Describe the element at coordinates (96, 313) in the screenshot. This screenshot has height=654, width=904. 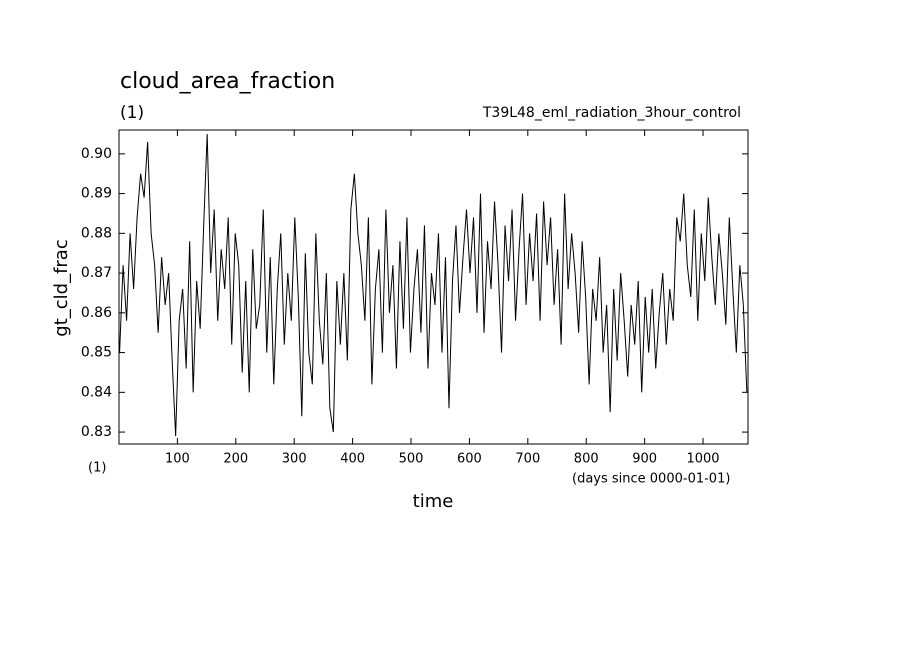
I see `y-tick-label: 0.86` at that location.